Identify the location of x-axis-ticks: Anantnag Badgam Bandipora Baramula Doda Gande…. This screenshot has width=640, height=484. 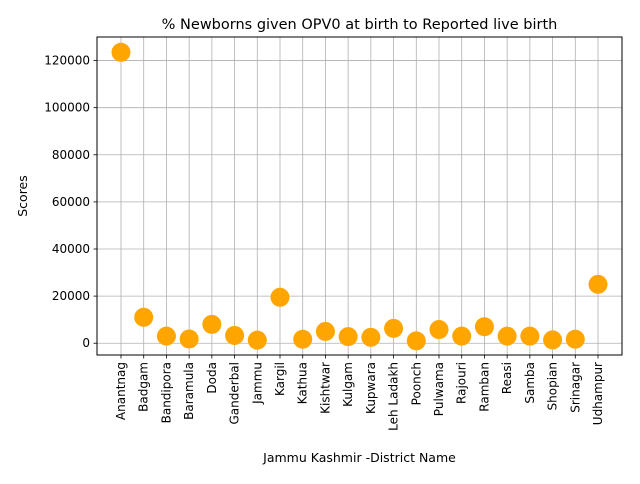
(359, 393).